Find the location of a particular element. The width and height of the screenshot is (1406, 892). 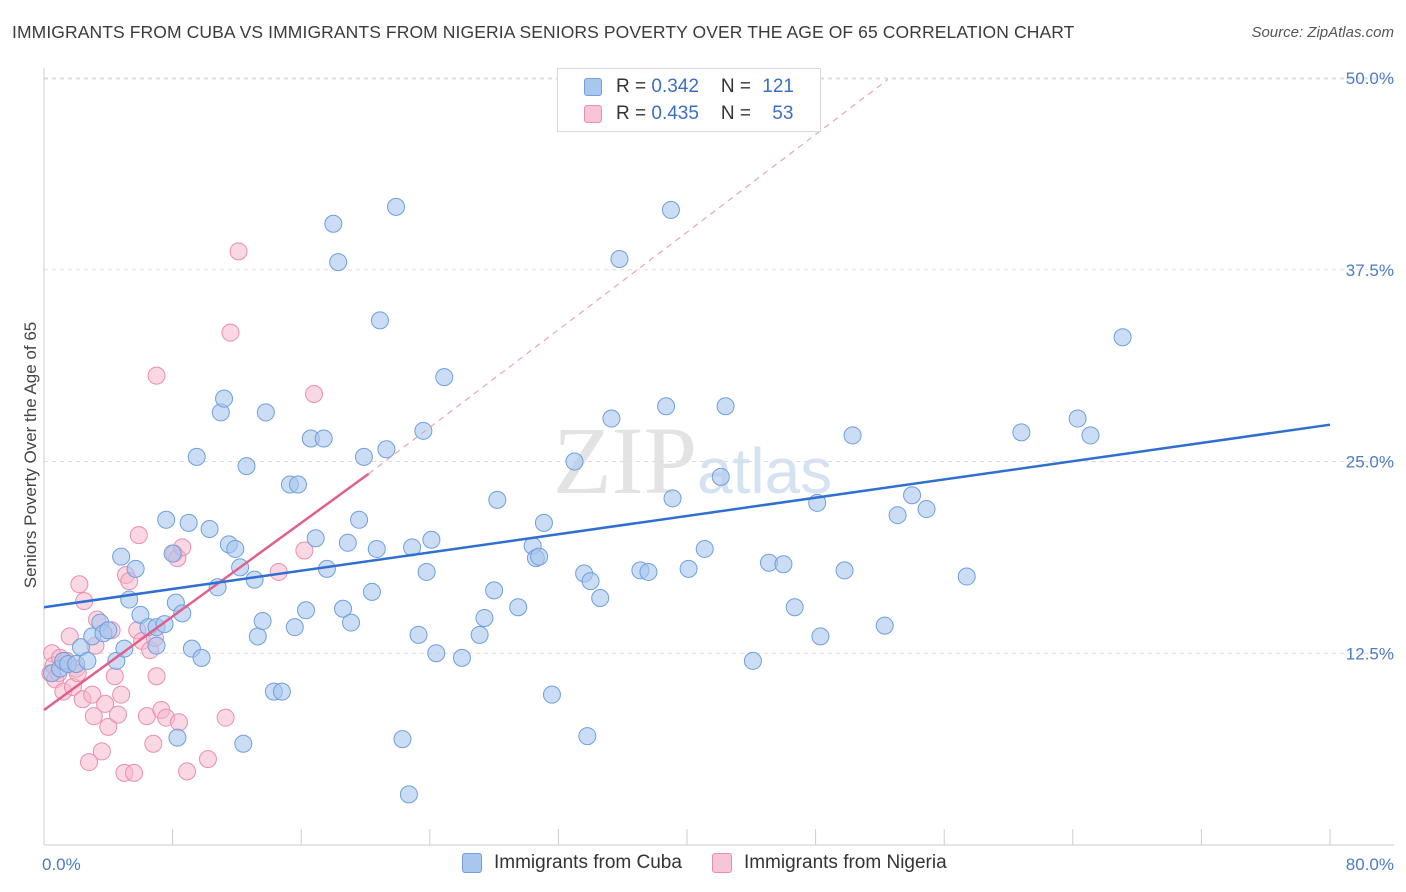

legend-row-cuba: R = 0.342 N = 121 is located at coordinates (689, 87).